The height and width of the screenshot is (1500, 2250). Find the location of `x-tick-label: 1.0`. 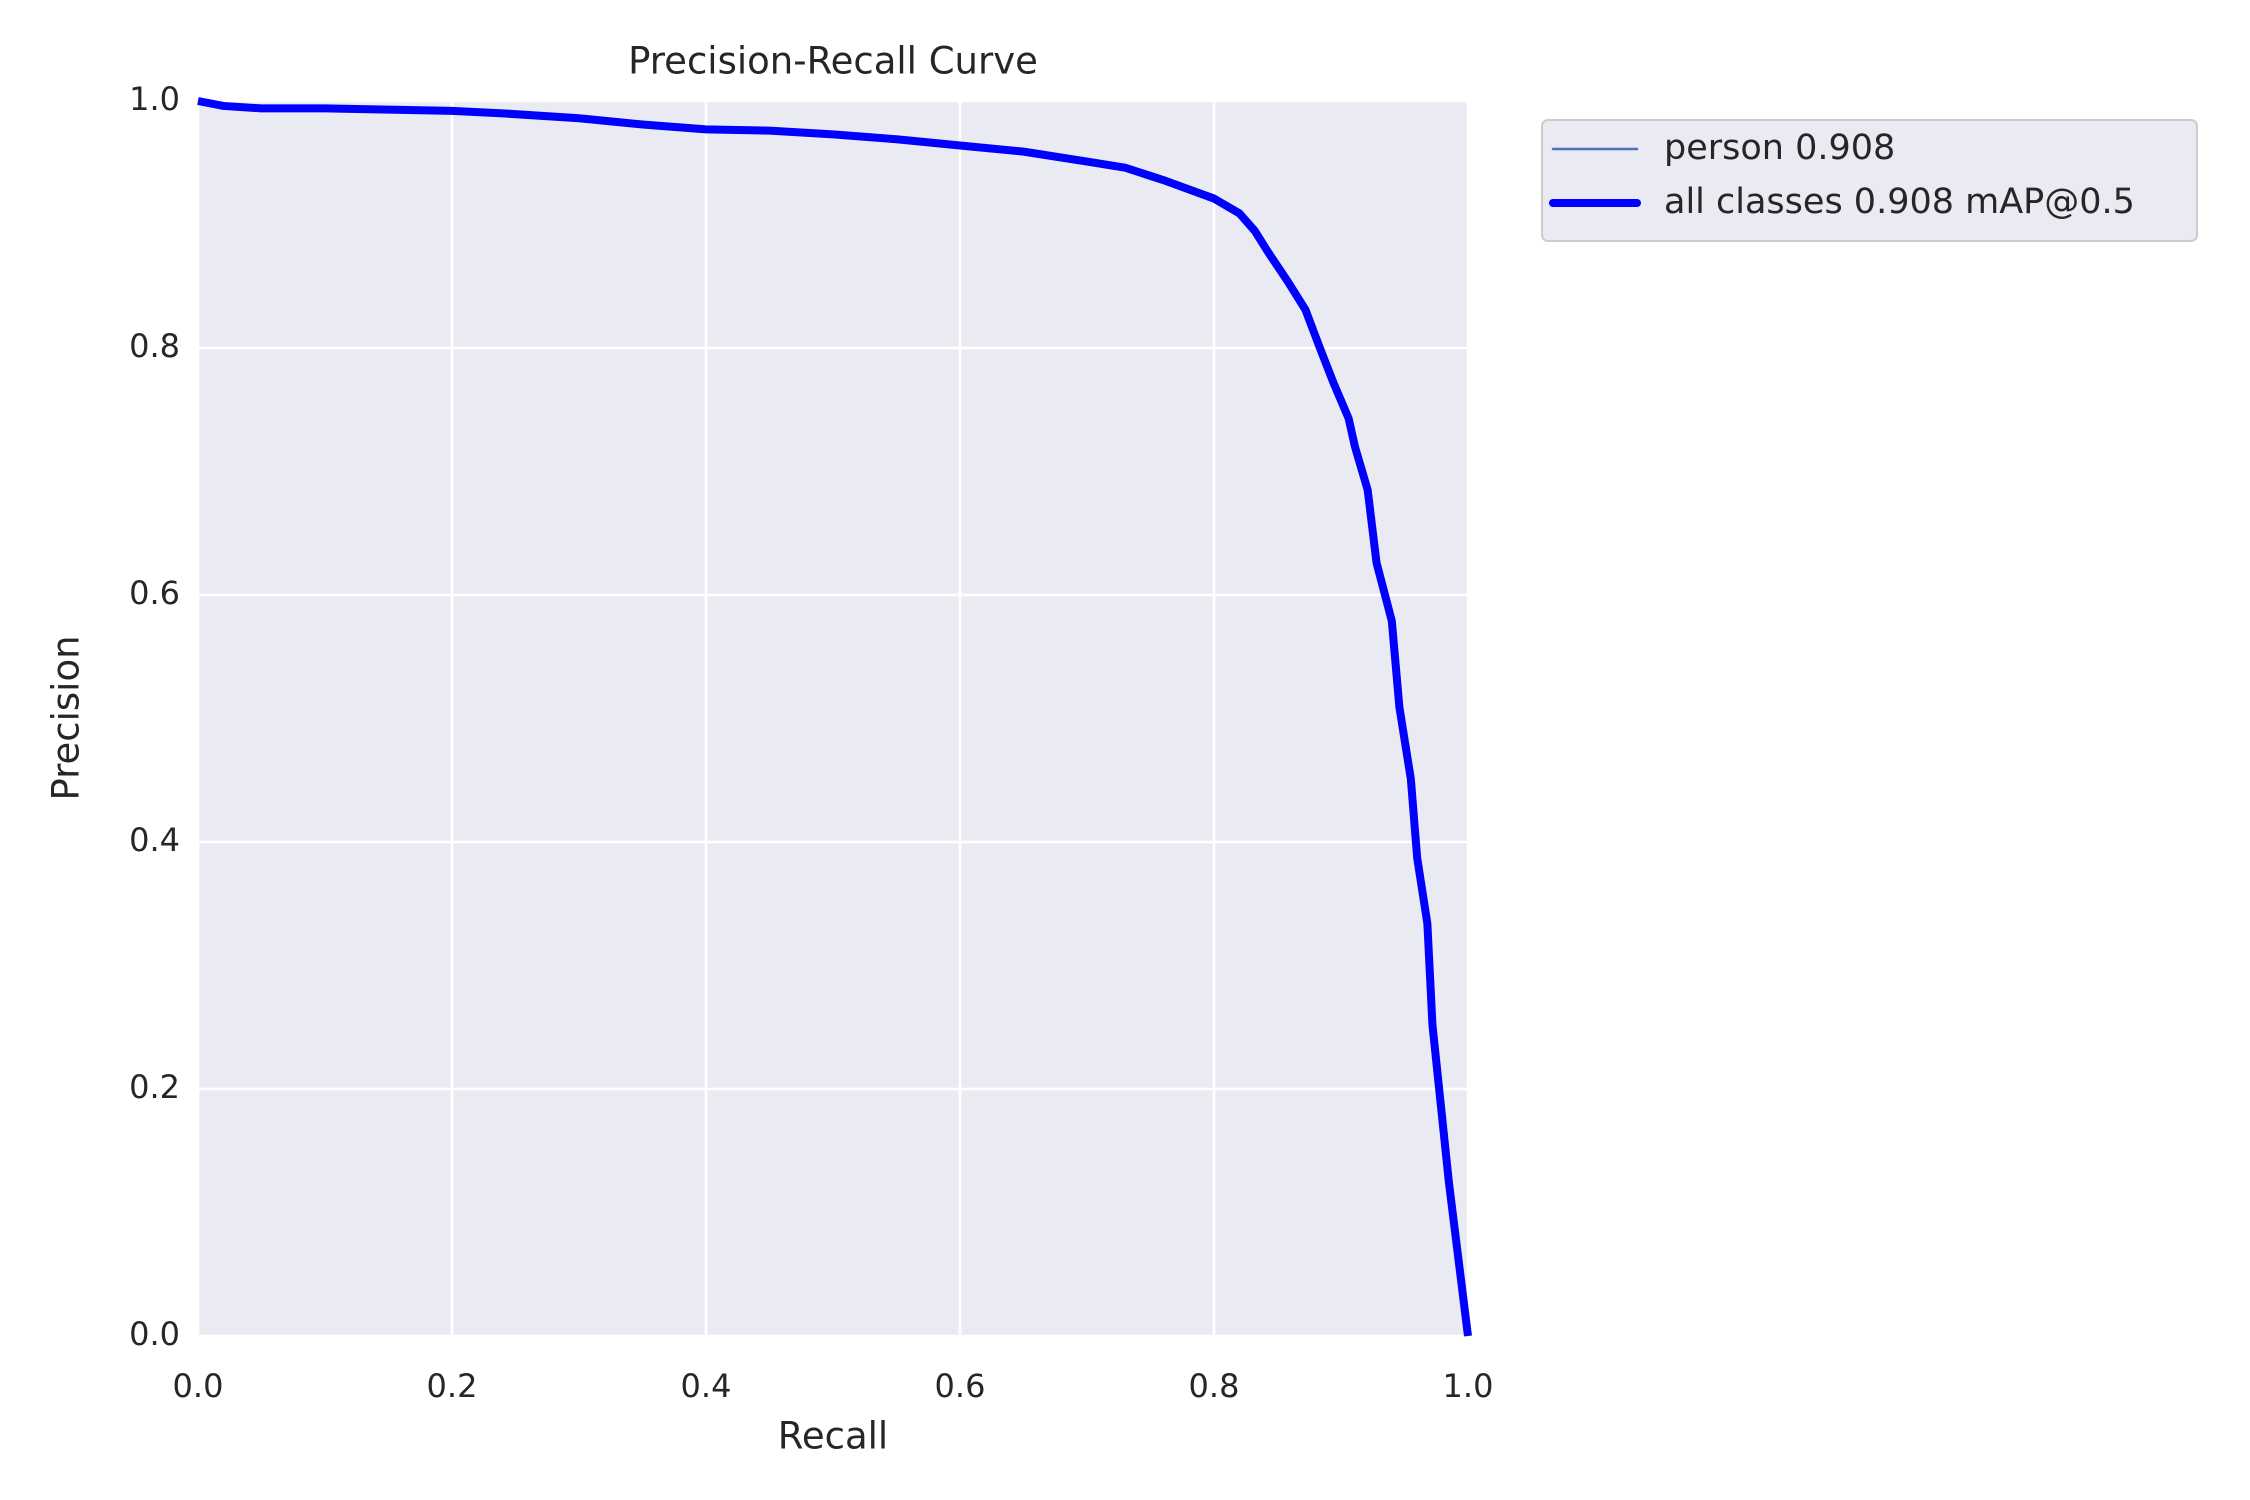

x-tick-label: 1.0 is located at coordinates (1468, 1386).